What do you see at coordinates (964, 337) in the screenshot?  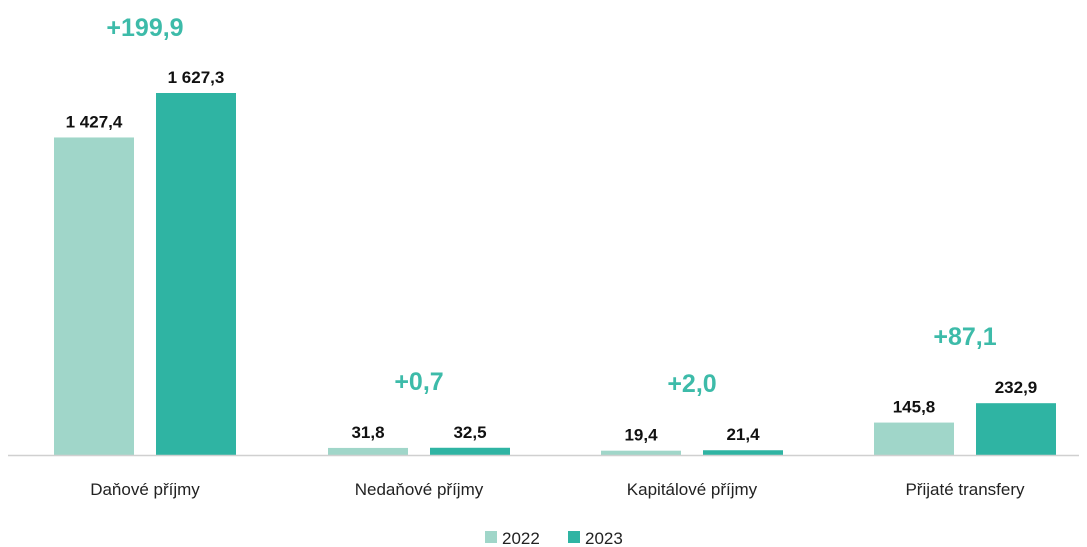 I see `difference-label-4: +87,1` at bounding box center [964, 337].